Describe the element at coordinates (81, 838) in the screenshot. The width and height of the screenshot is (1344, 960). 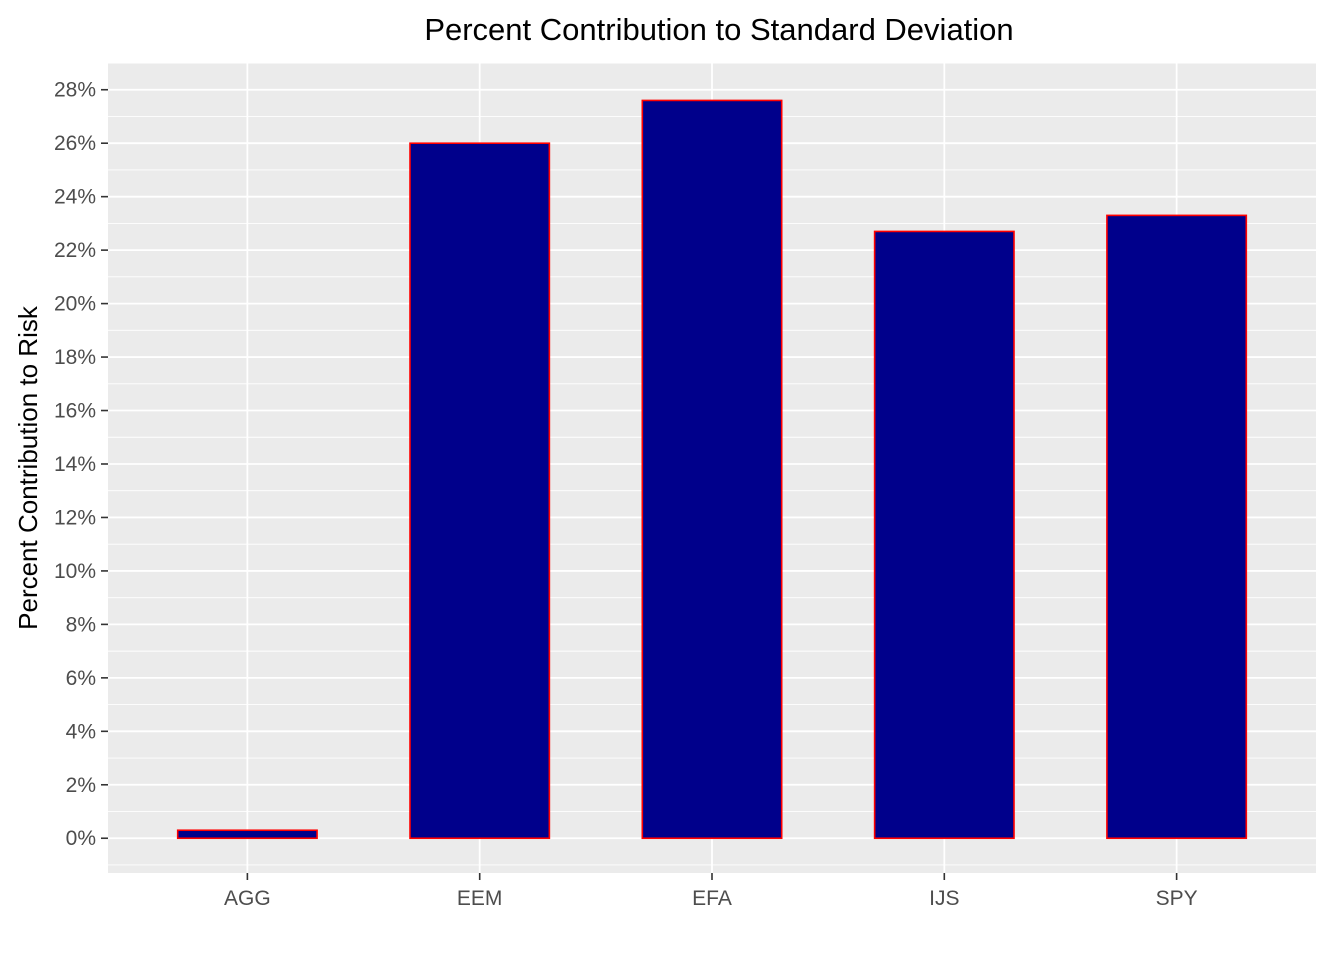
I see `y-tick-label: 0%` at that location.